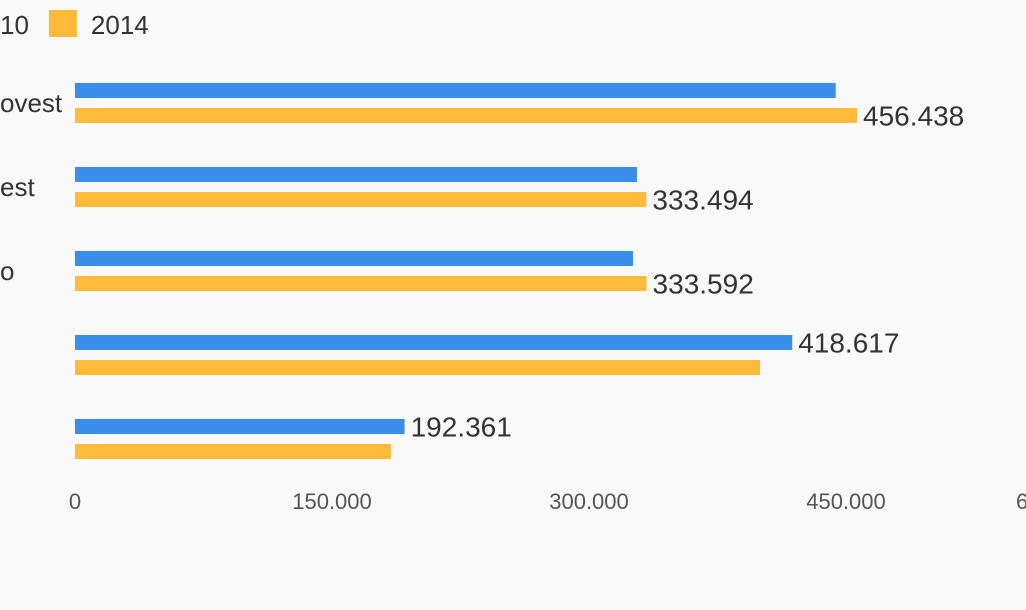  I want to click on value-label: 192.361, so click(461, 426).